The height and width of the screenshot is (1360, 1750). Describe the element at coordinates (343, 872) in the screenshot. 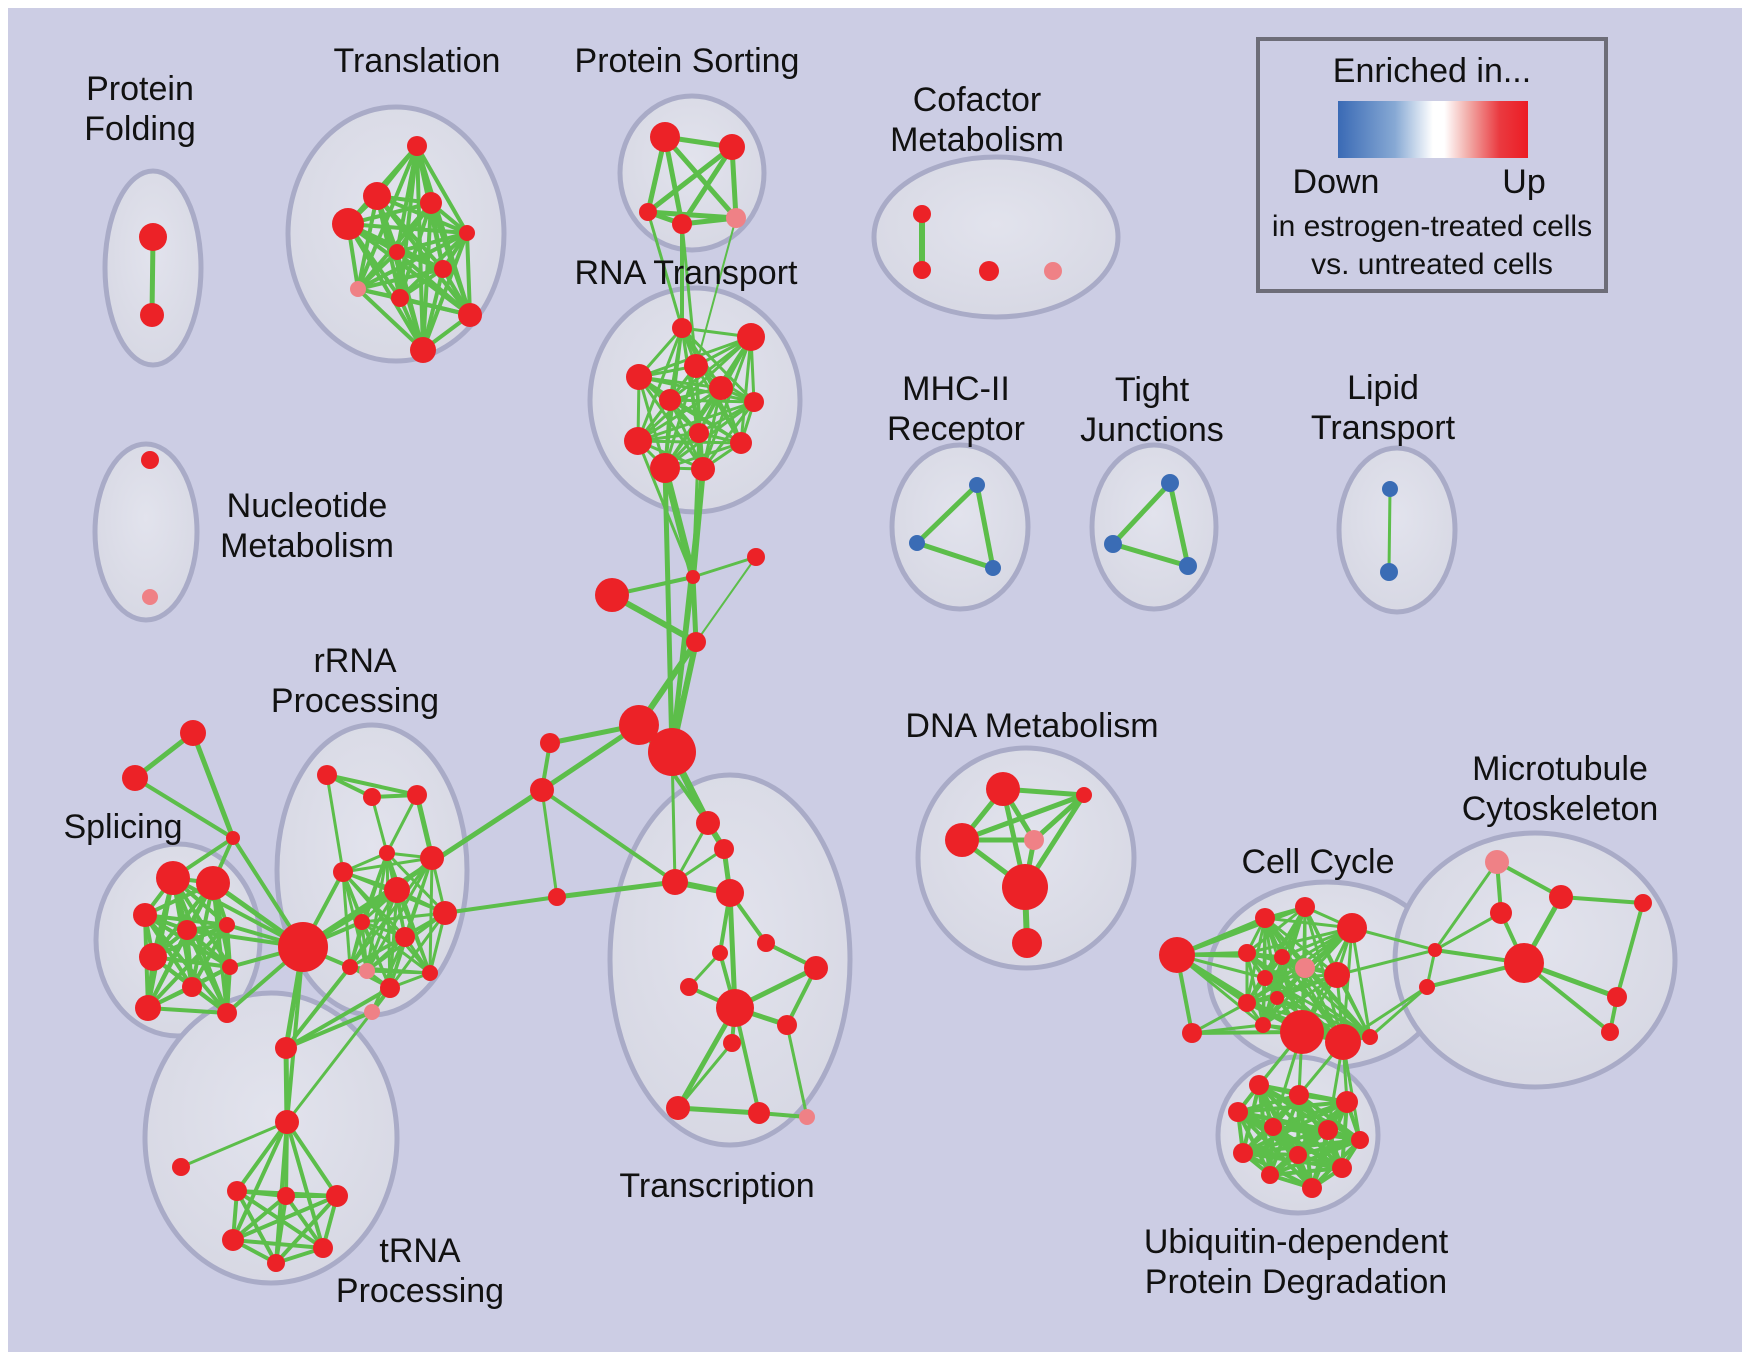

I see `gene-set-node-up-r4` at that location.